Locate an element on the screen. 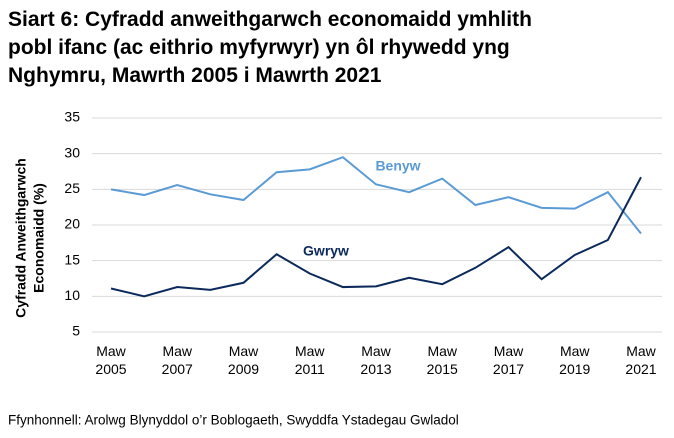 The image size is (674, 438). y-tick-label: 35 is located at coordinates (72, 117).